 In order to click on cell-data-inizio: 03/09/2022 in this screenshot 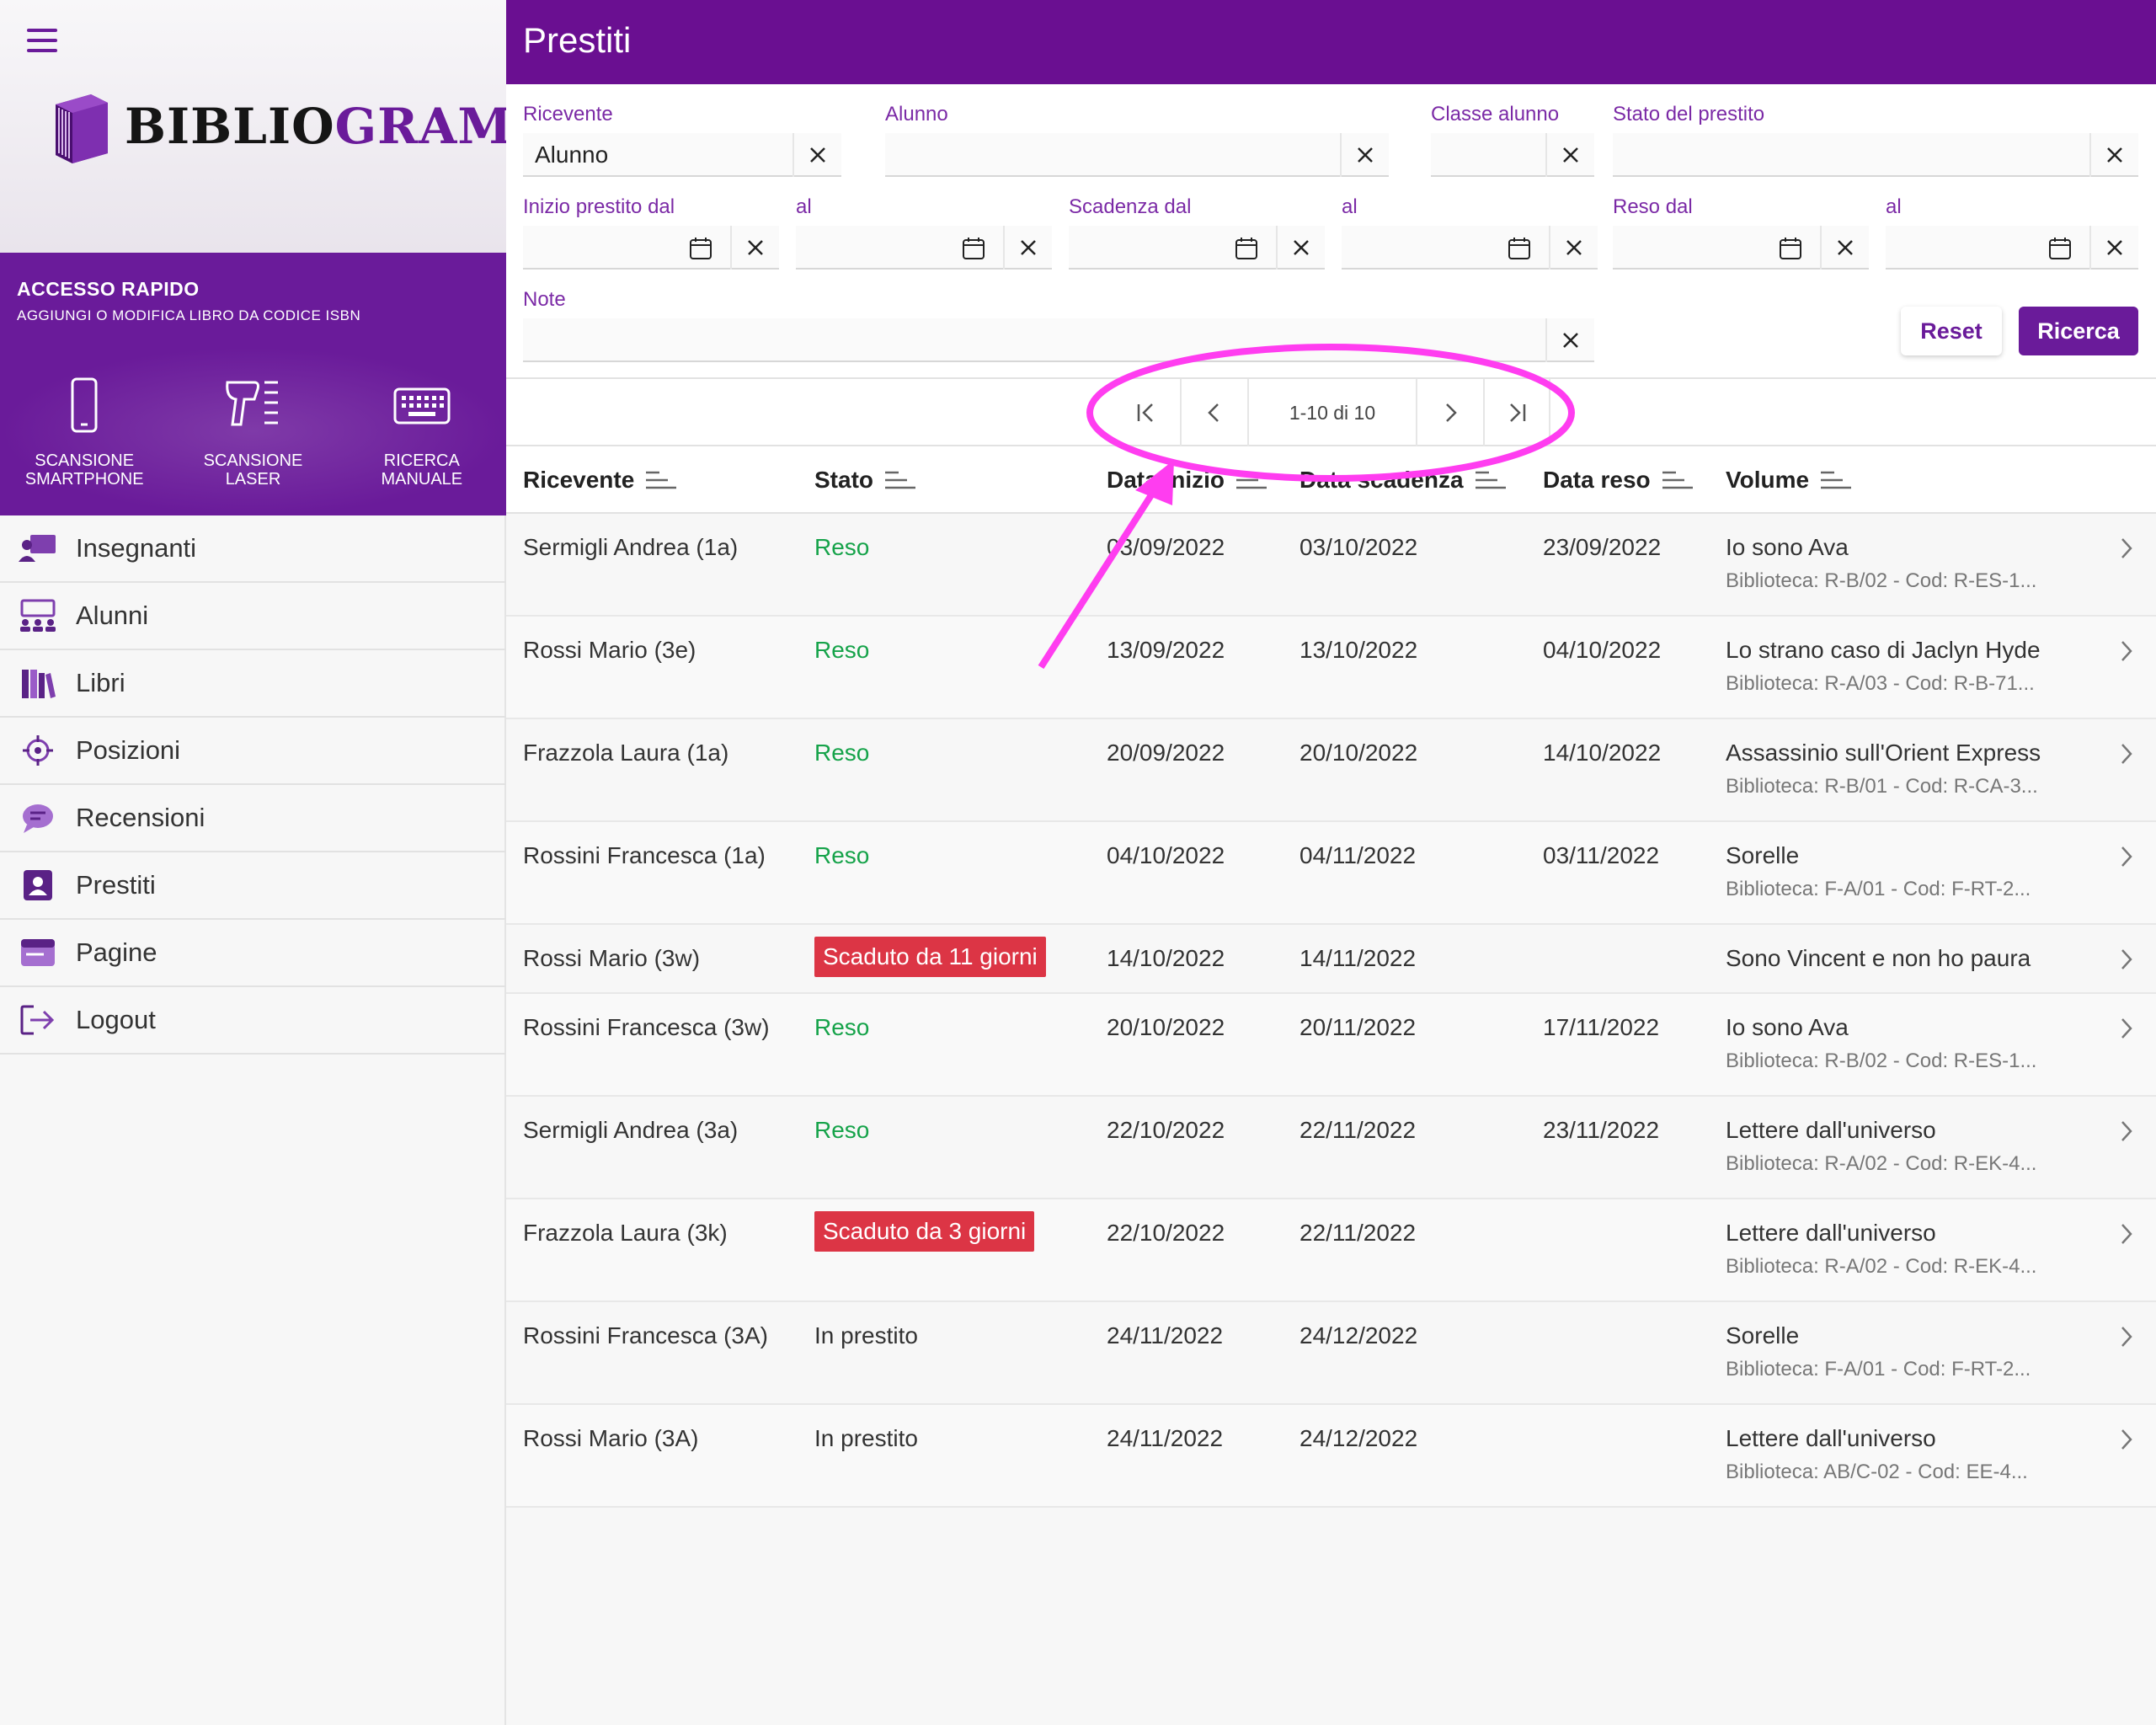, I will do `click(1166, 547)`.